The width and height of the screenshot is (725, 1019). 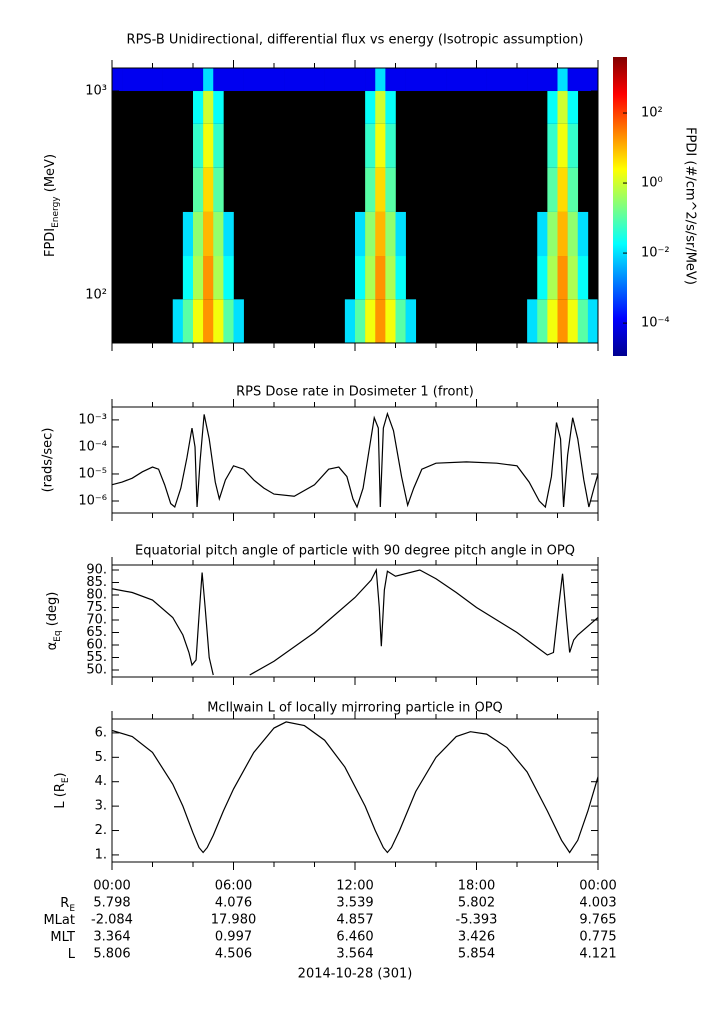 I want to click on label-part: Eq, so click(x=58, y=635).